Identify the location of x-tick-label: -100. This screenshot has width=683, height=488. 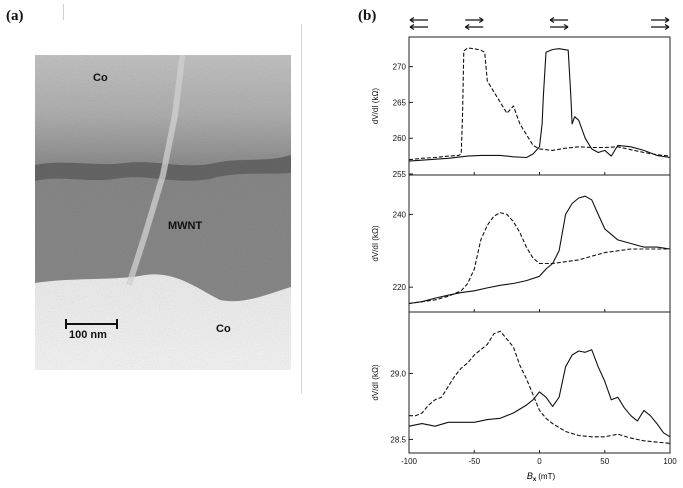
(409, 461).